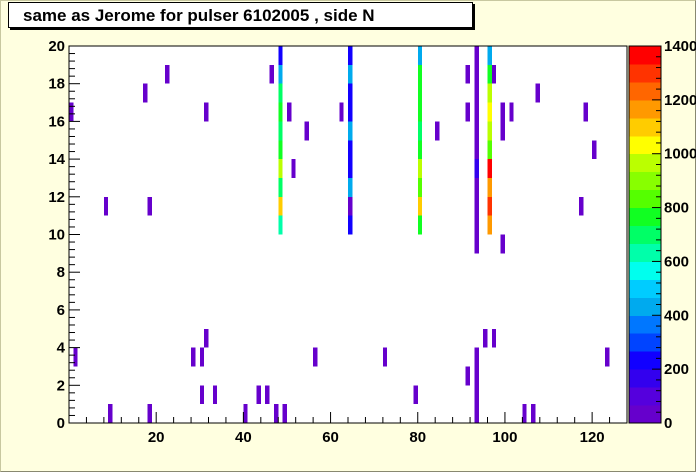  Describe the element at coordinates (676, 315) in the screenshot. I see `color-scale-label: 400` at that location.